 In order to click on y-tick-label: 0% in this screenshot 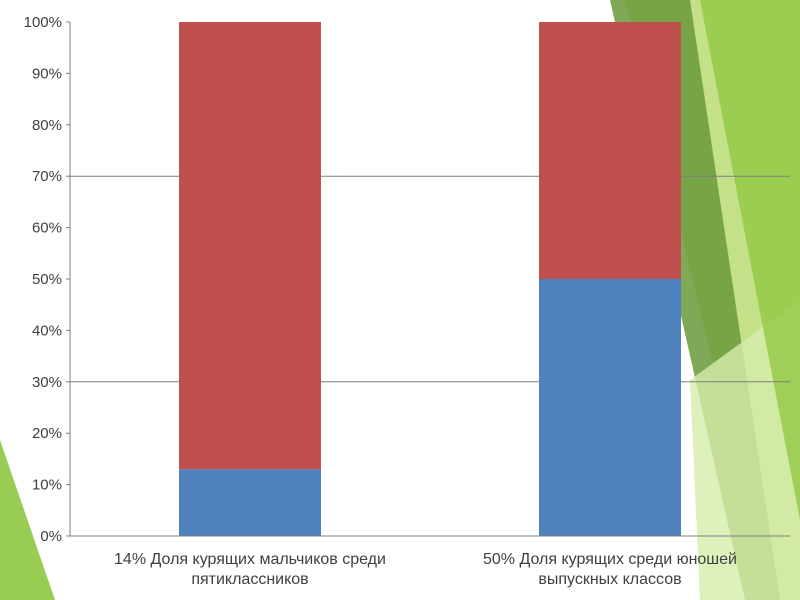, I will do `click(51, 536)`.